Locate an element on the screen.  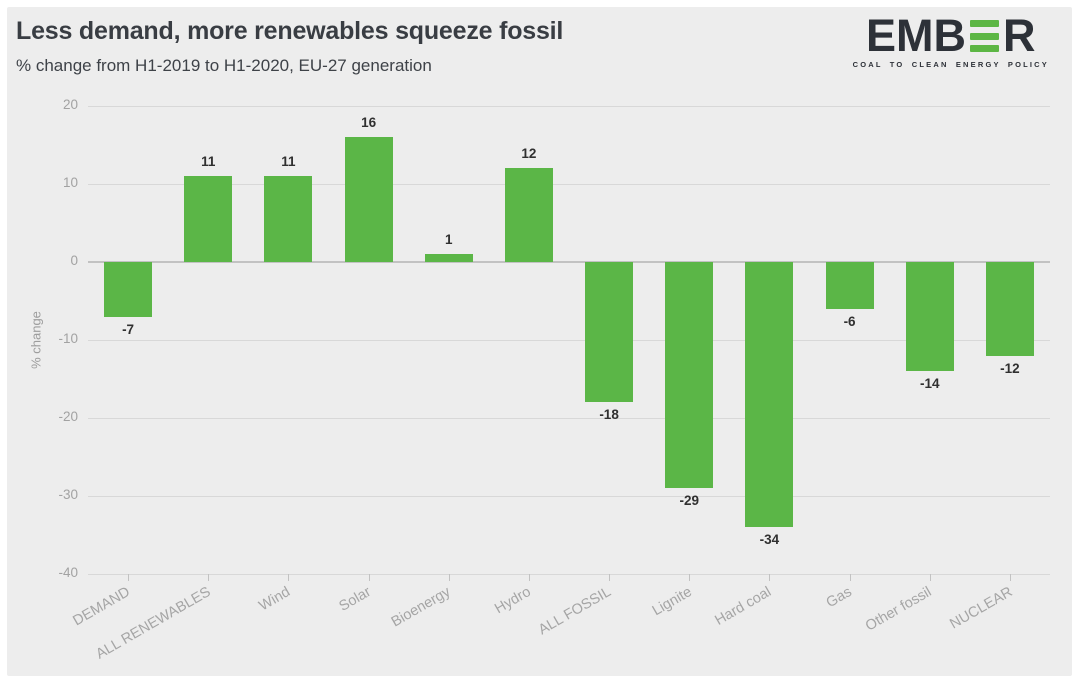
y-axis-tick-label: -20 is located at coordinates (68, 416).